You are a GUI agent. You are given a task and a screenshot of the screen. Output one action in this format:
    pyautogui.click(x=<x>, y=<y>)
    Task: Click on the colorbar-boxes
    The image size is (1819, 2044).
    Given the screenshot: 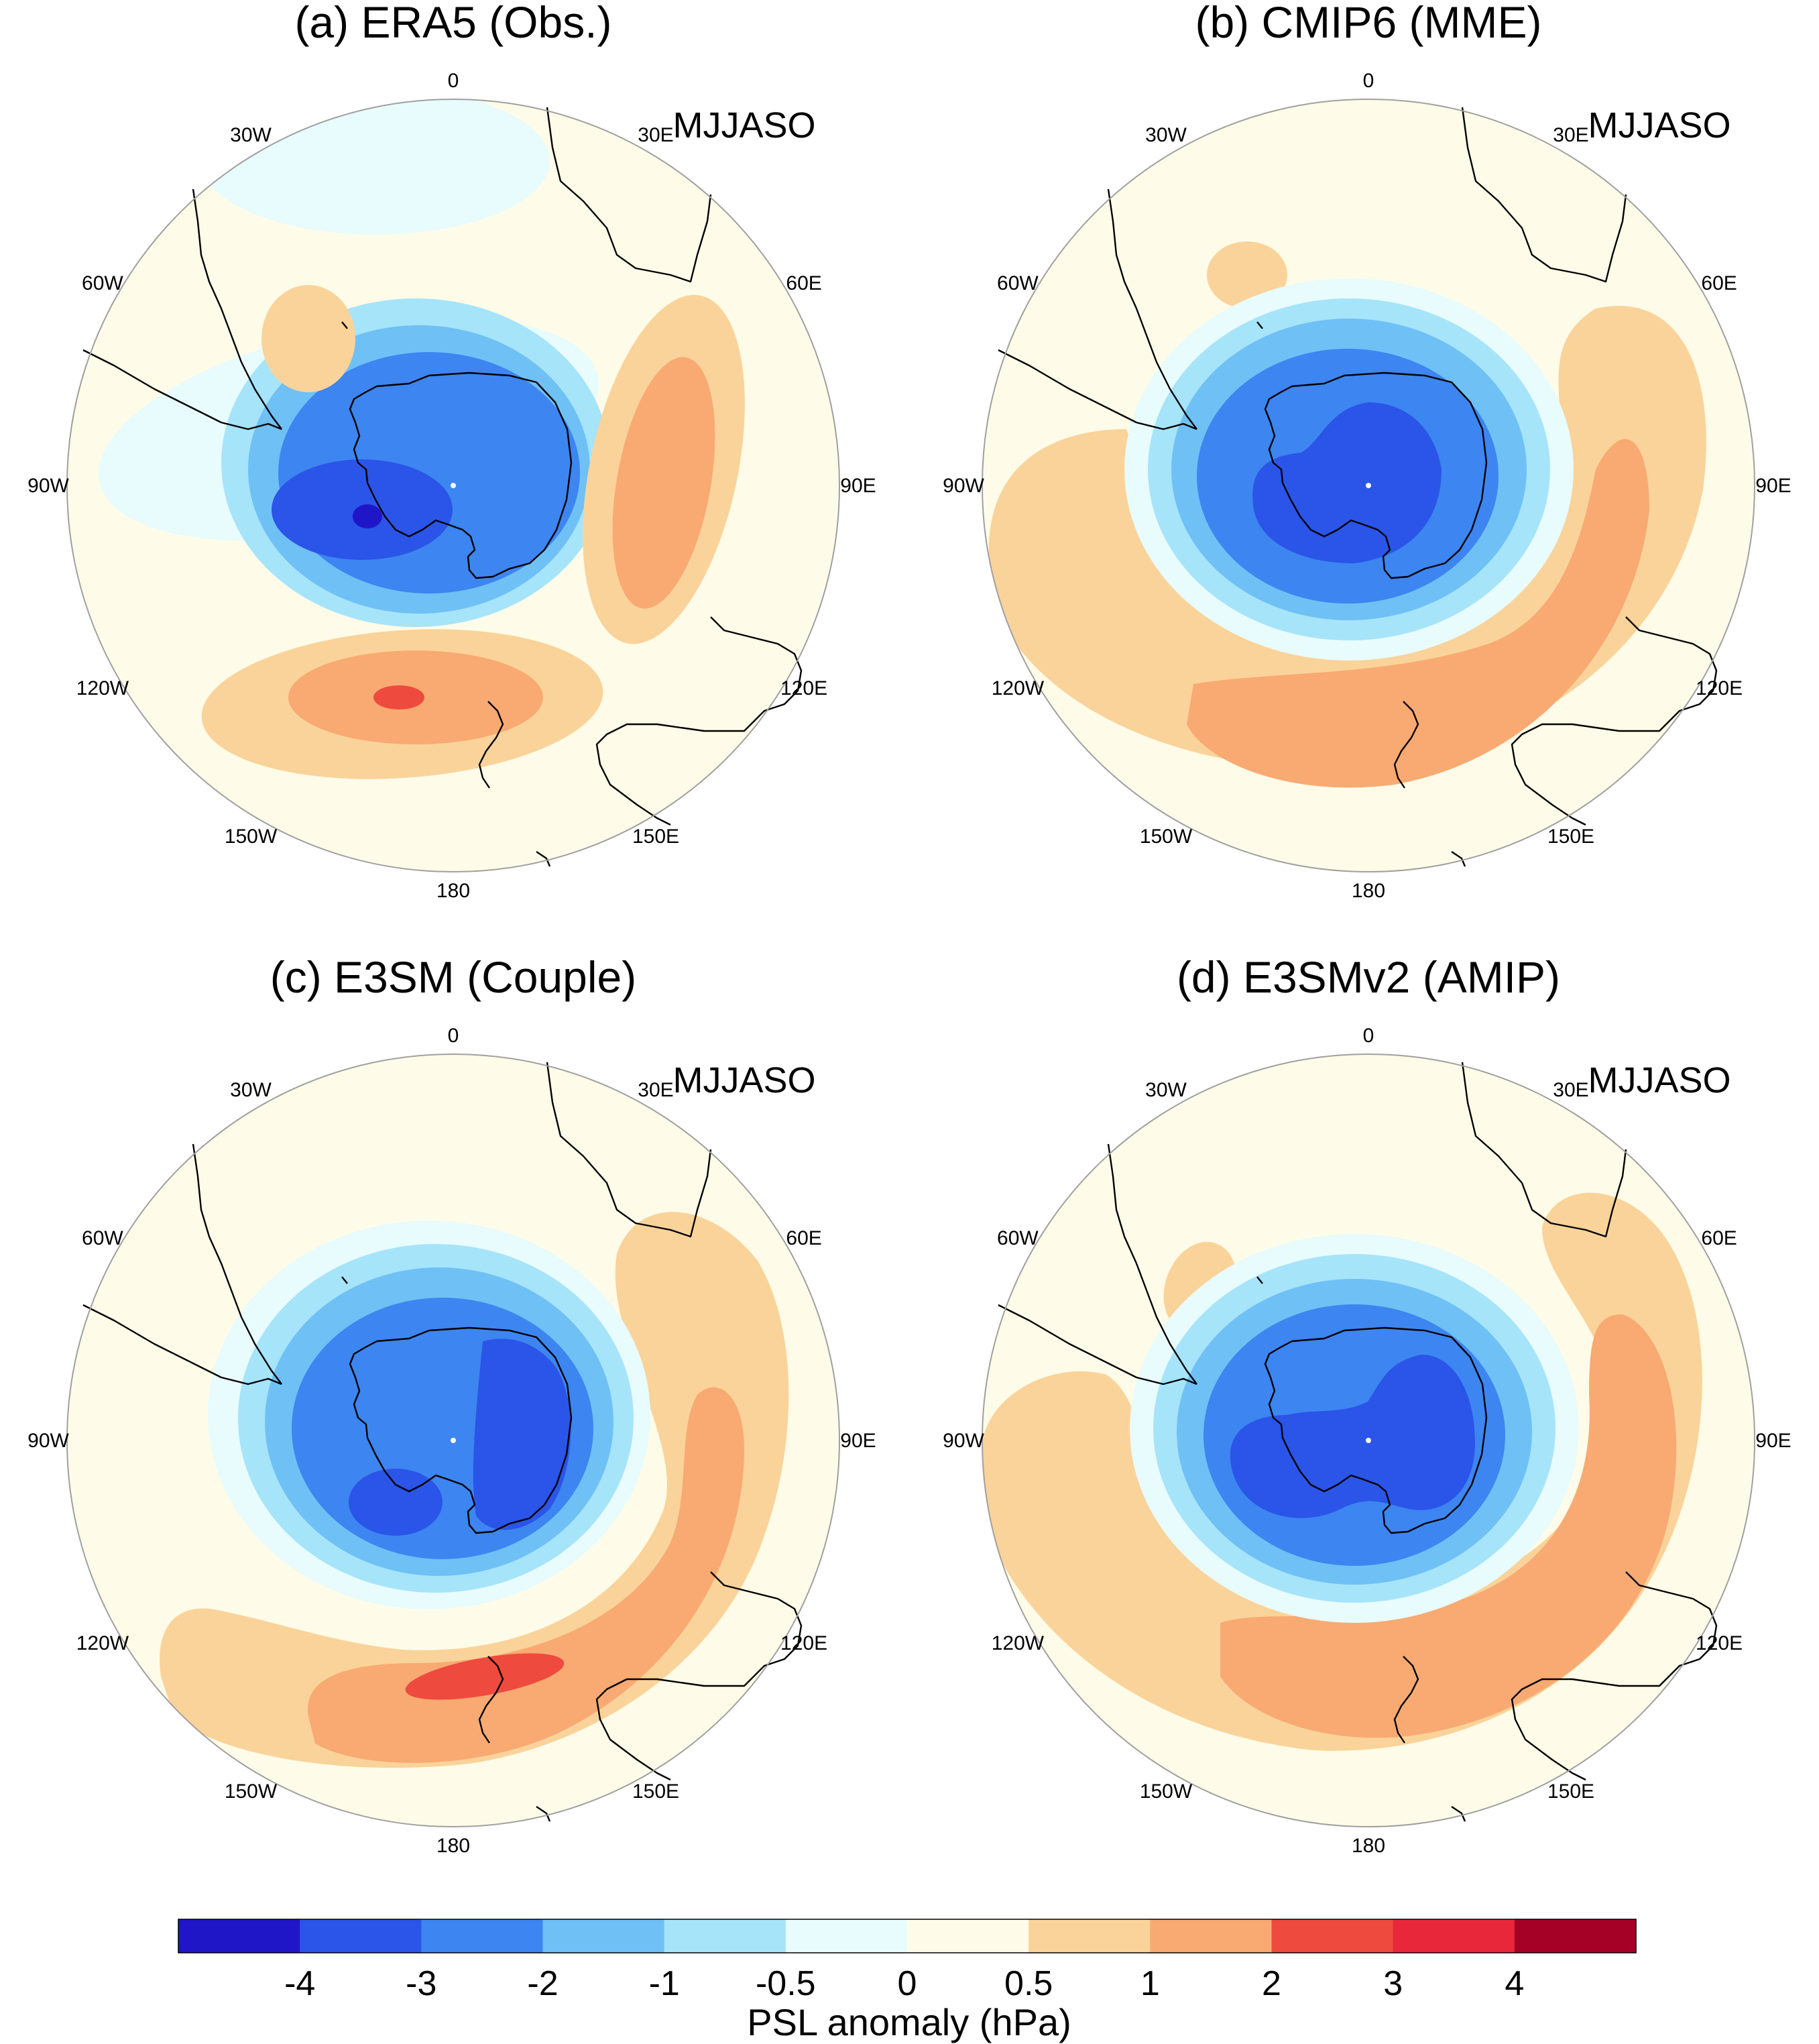 What is the action you would take?
    pyautogui.click(x=907, y=1936)
    